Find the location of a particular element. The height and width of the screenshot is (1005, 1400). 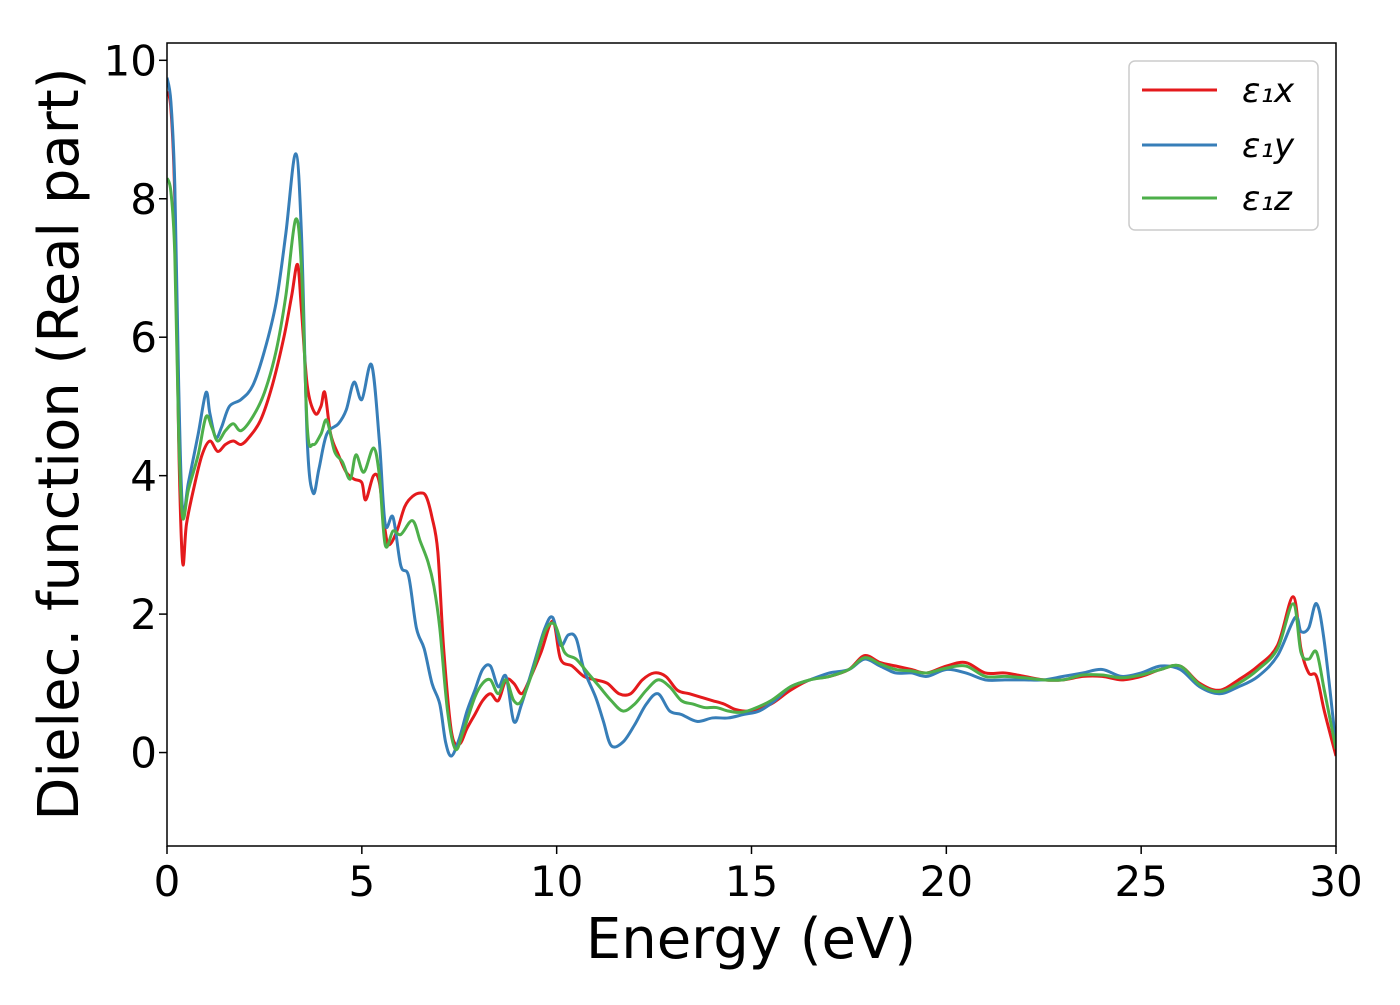

legend-label-x: ε₁x is located at coordinates (1268, 91).